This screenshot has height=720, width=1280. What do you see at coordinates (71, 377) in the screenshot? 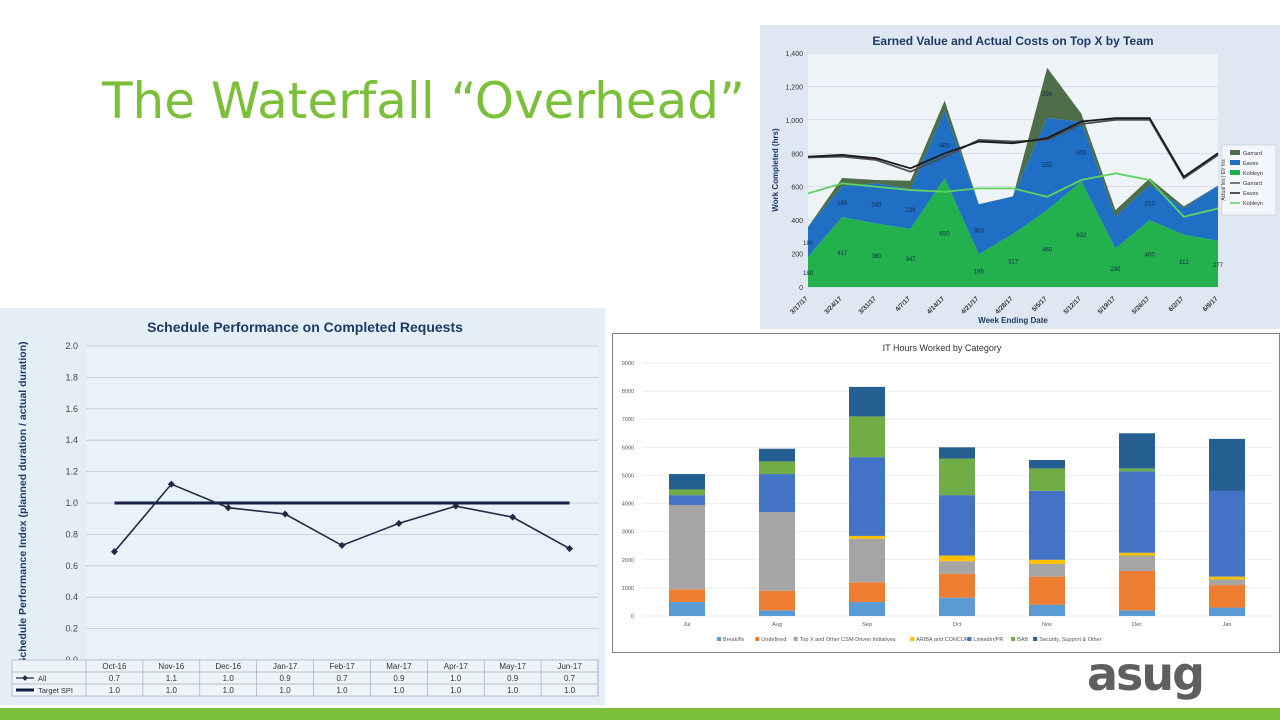
I see `y-tick-label: 1.8` at bounding box center [71, 377].